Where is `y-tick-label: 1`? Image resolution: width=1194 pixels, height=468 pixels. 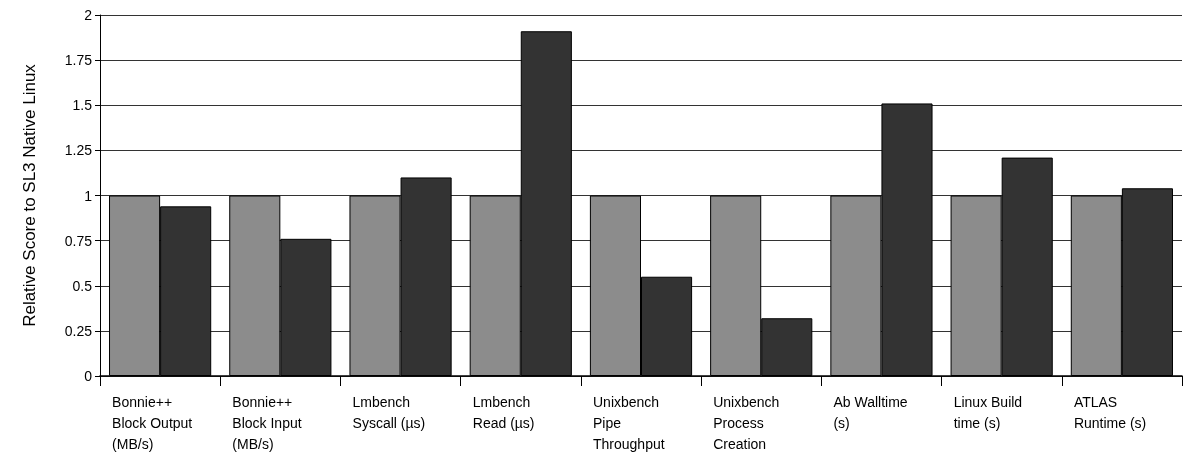
y-tick-label: 1 is located at coordinates (88, 195).